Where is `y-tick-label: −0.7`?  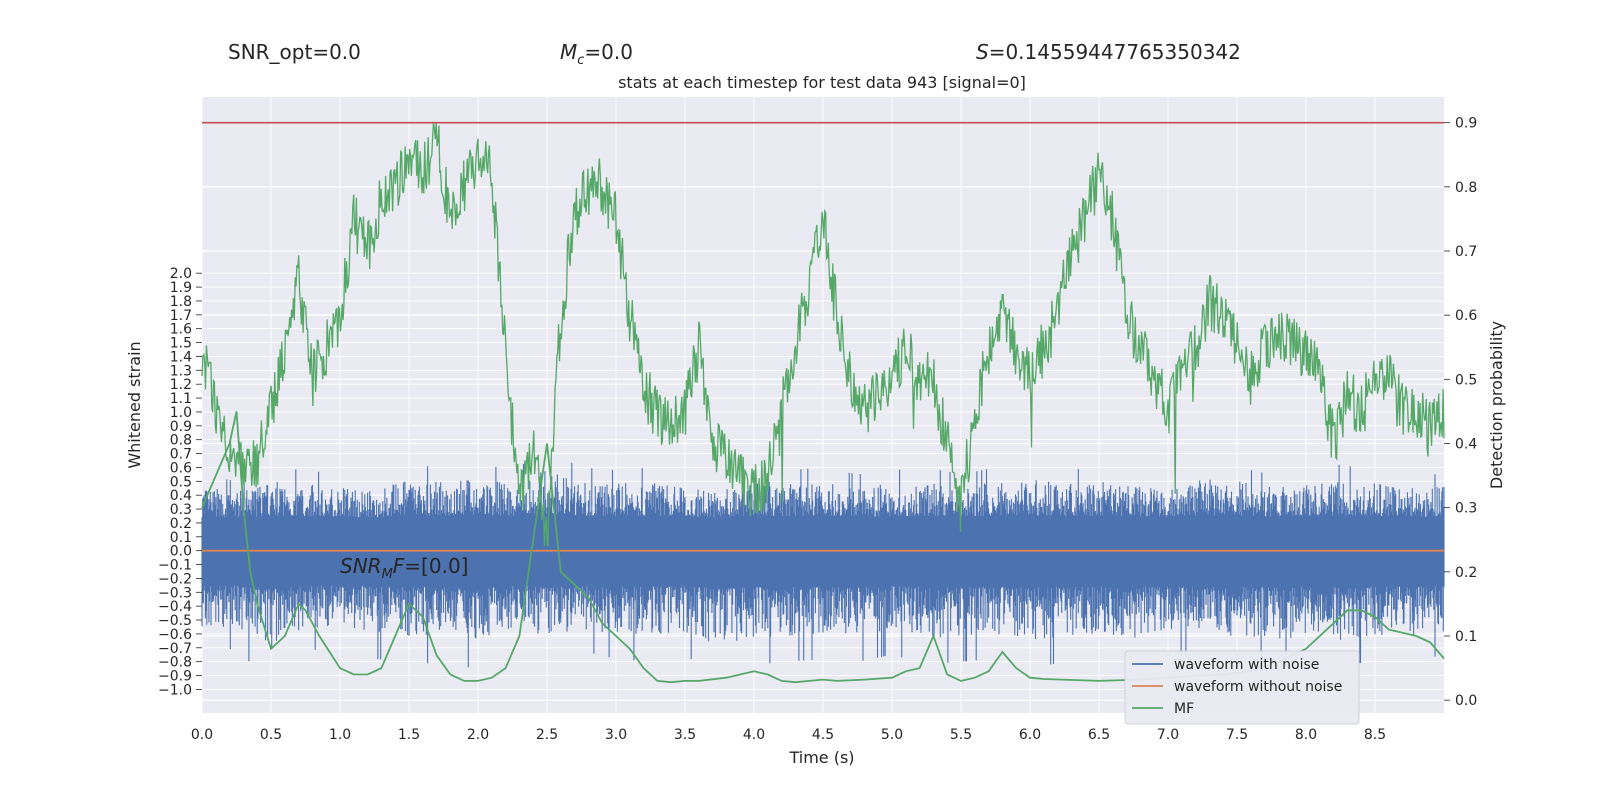 y-tick-label: −0.7 is located at coordinates (175, 649).